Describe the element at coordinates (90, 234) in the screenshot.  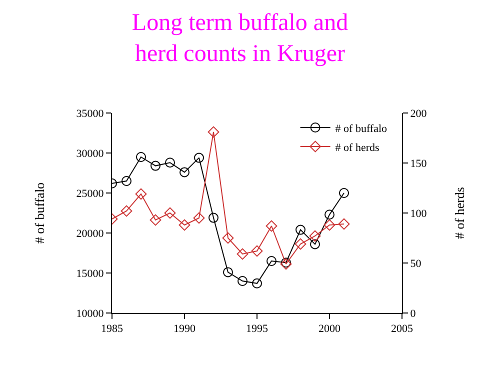
I see `y-tick-label: 20000` at that location.